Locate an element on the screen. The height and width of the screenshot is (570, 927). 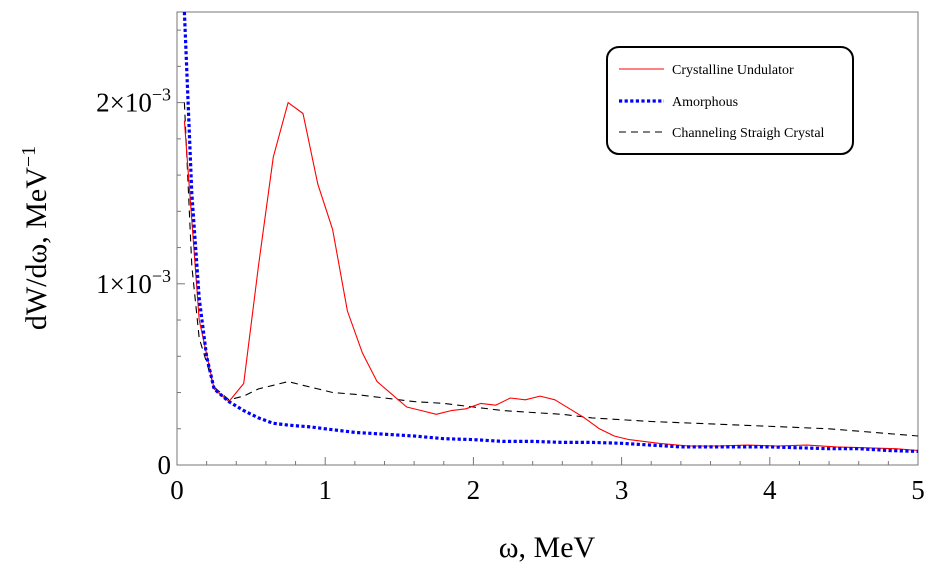
x-tick-label: 4 is located at coordinates (770, 490).